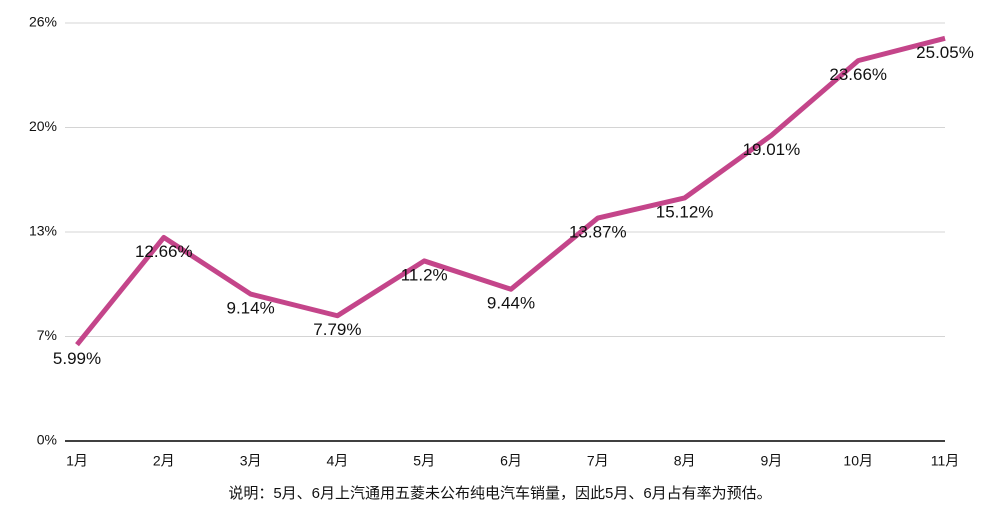 The width and height of the screenshot is (1000, 514). Describe the element at coordinates (43, 126) in the screenshot. I see `y-tick-label: 20%` at that location.